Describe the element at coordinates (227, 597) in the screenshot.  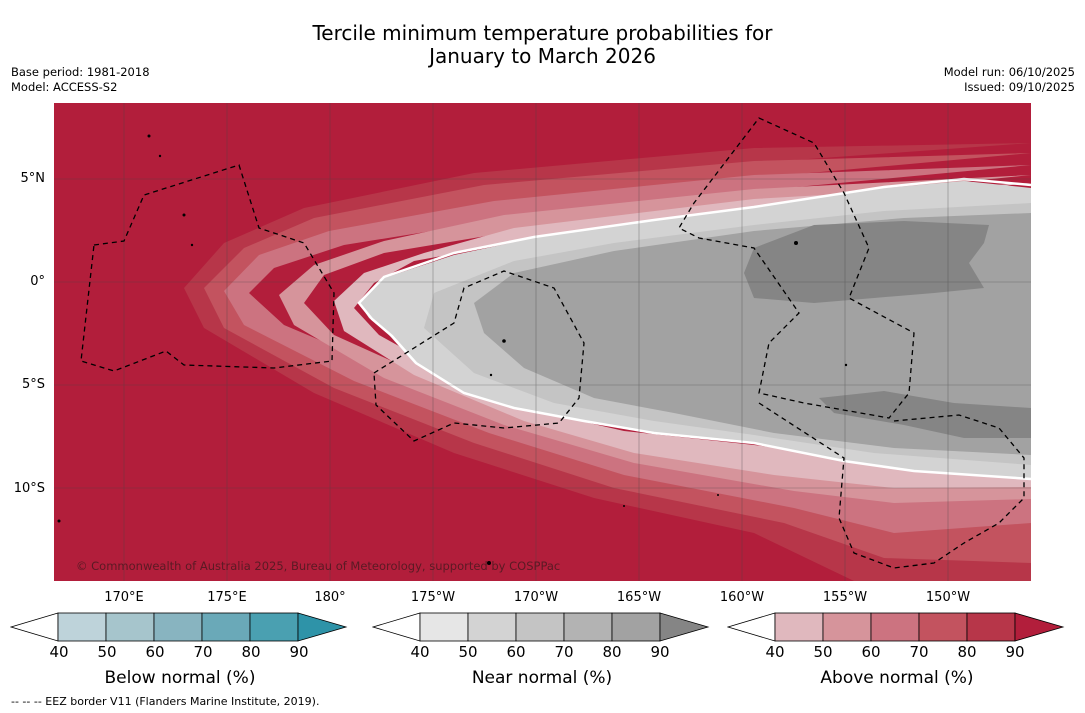
I see `lon-label-175e: 175°E` at that location.